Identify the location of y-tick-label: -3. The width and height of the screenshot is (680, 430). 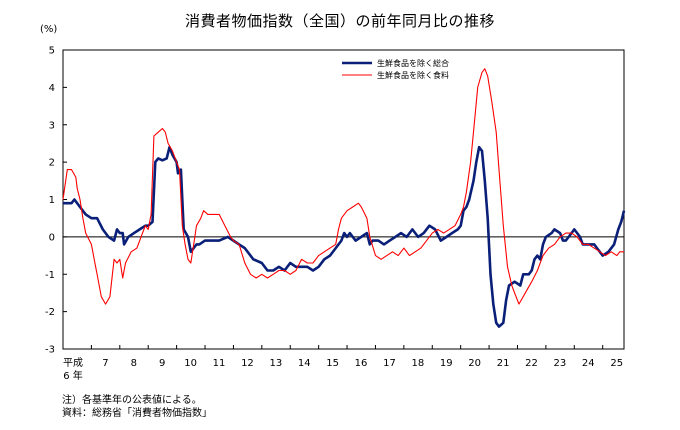
(50, 350).